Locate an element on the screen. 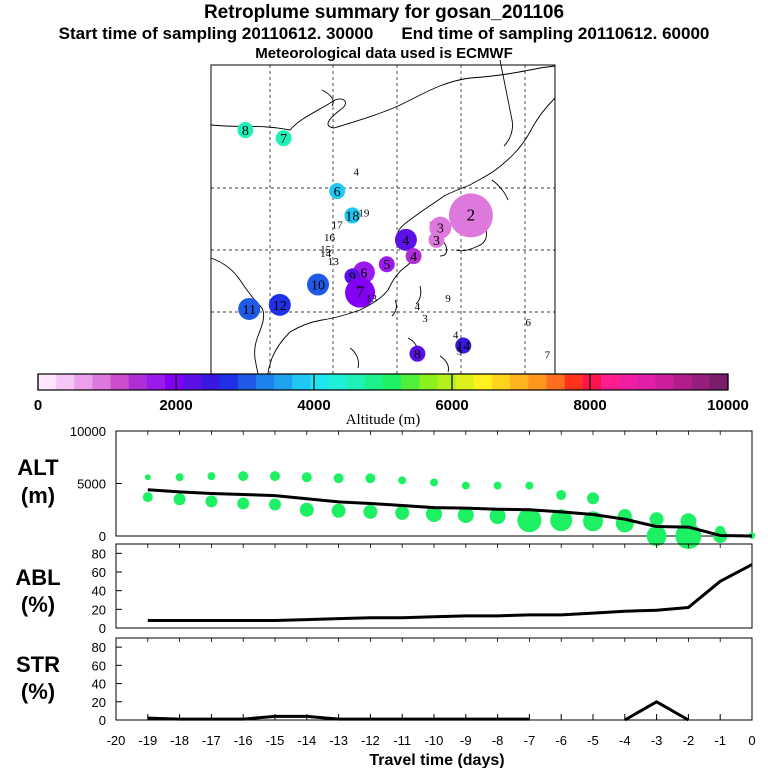  str-unit: (%) is located at coordinates (38, 691).